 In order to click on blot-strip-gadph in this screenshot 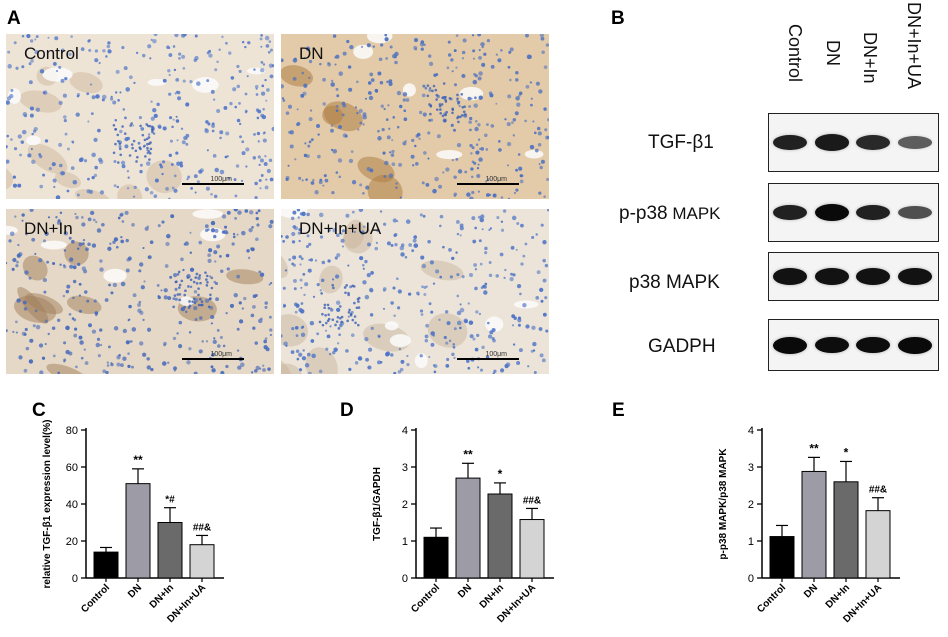, I will do `click(853, 345)`.